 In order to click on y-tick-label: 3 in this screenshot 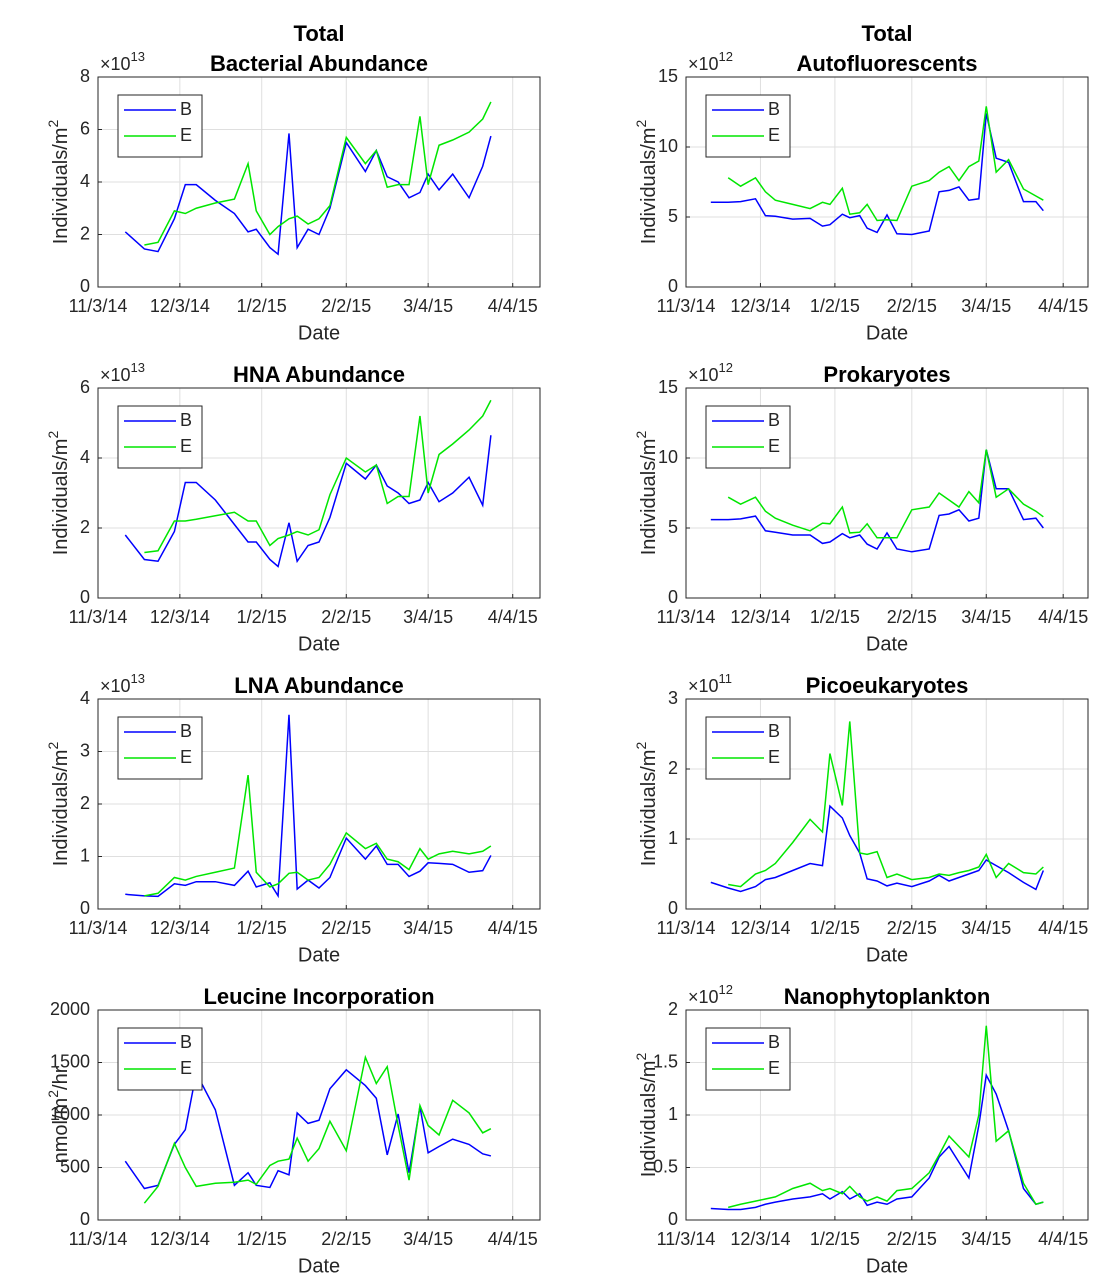, I will do `click(673, 698)`.